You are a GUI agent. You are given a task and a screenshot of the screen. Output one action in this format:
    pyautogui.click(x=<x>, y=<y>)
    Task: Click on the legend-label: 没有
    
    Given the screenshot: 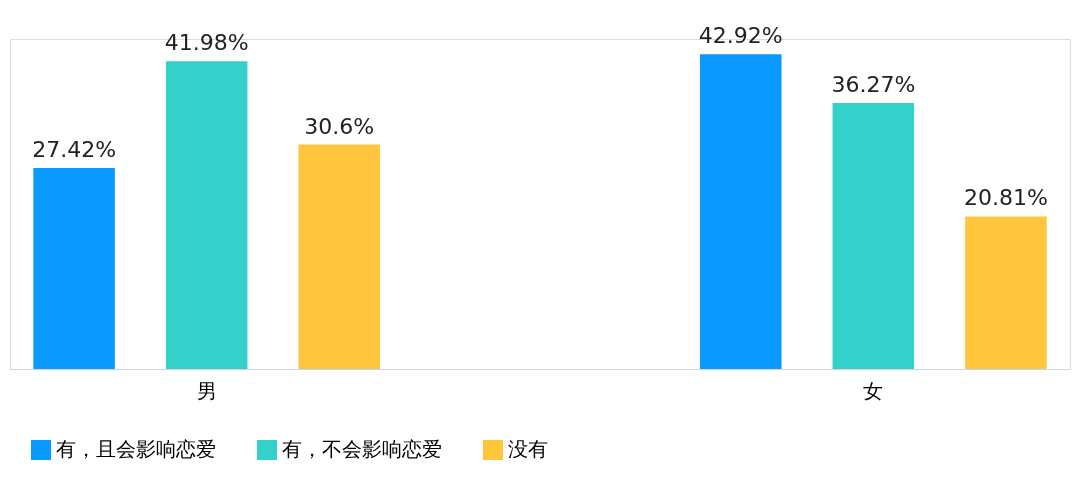 What is the action you would take?
    pyautogui.click(x=528, y=449)
    